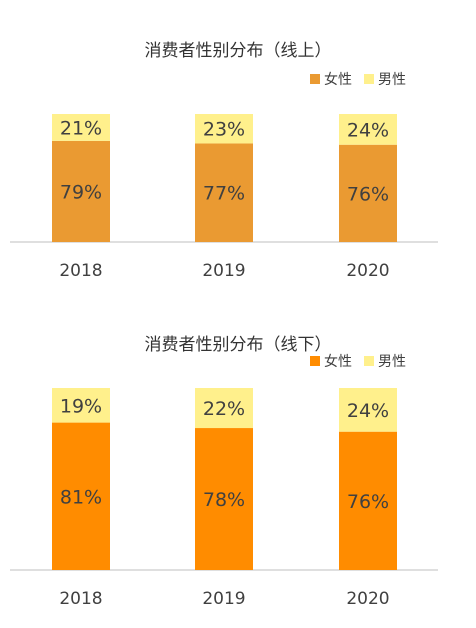 The height and width of the screenshot is (628, 476). I want to click on data-label: 23%, so click(224, 130).